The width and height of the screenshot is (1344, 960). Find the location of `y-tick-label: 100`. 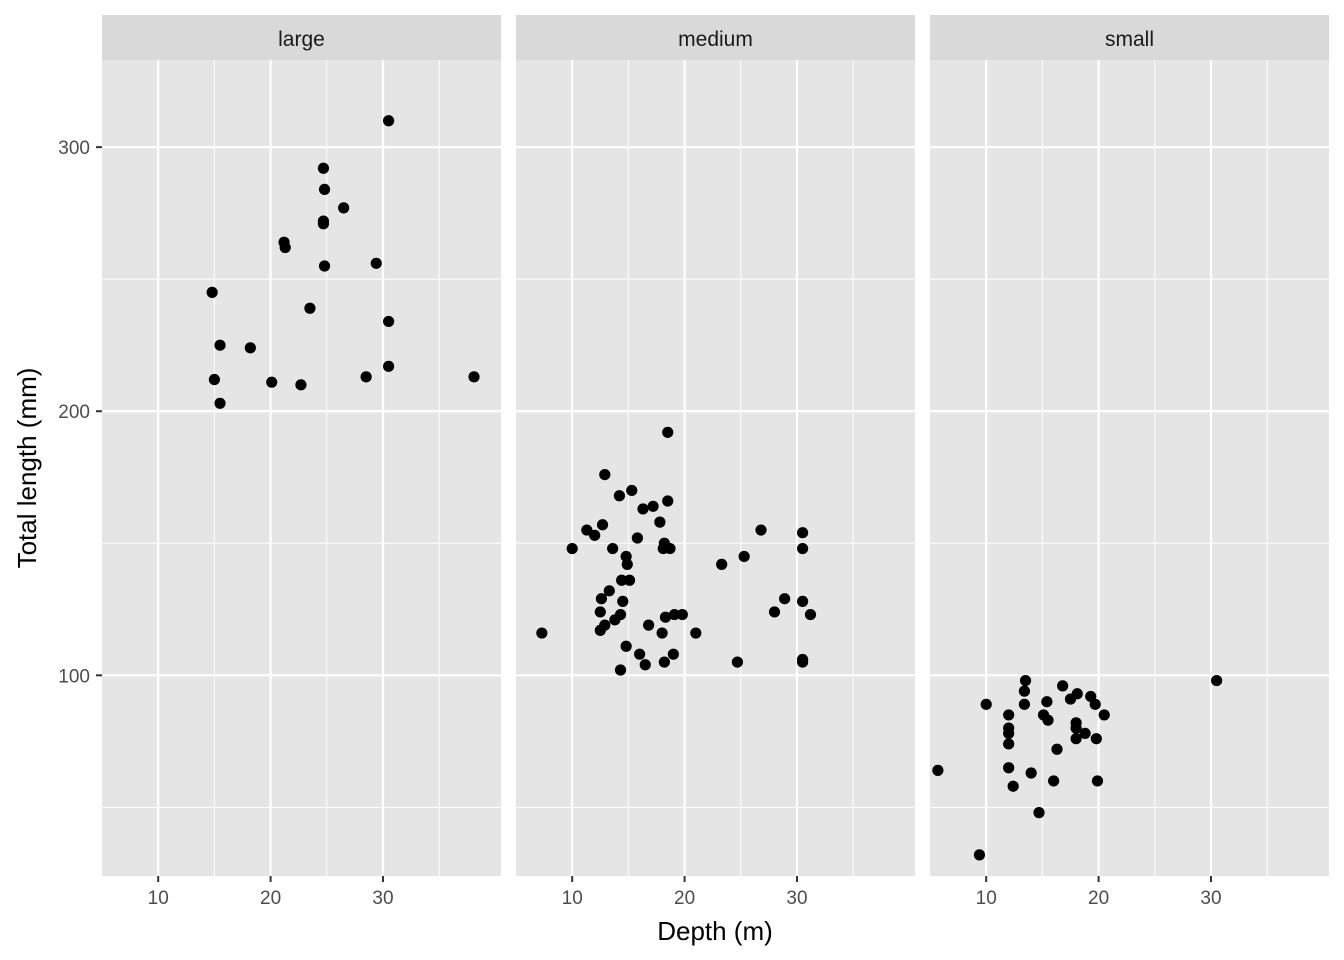

y-tick-label: 100 is located at coordinates (74, 676).